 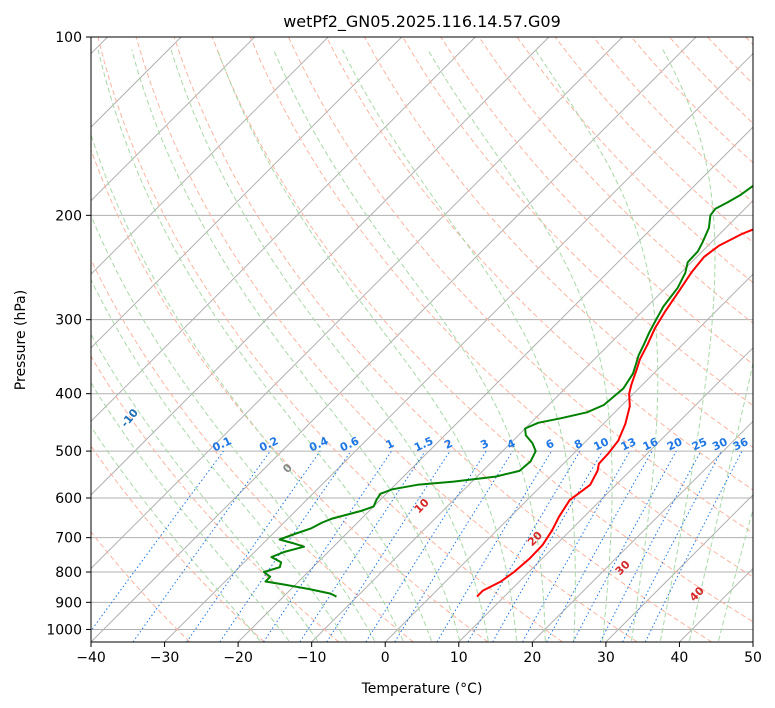 I want to click on y-tick-label: 600, so click(x=68, y=499).